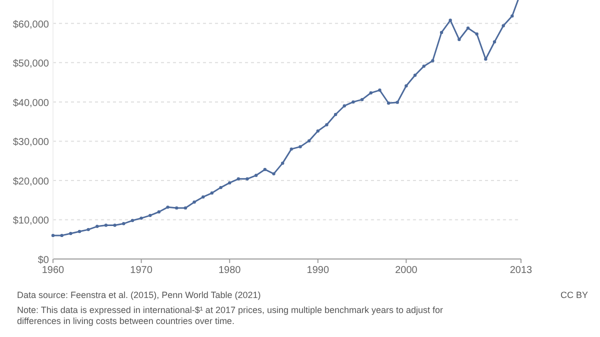  Describe the element at coordinates (53, 270) in the screenshot. I see `x-tick-label: 1960` at that location.